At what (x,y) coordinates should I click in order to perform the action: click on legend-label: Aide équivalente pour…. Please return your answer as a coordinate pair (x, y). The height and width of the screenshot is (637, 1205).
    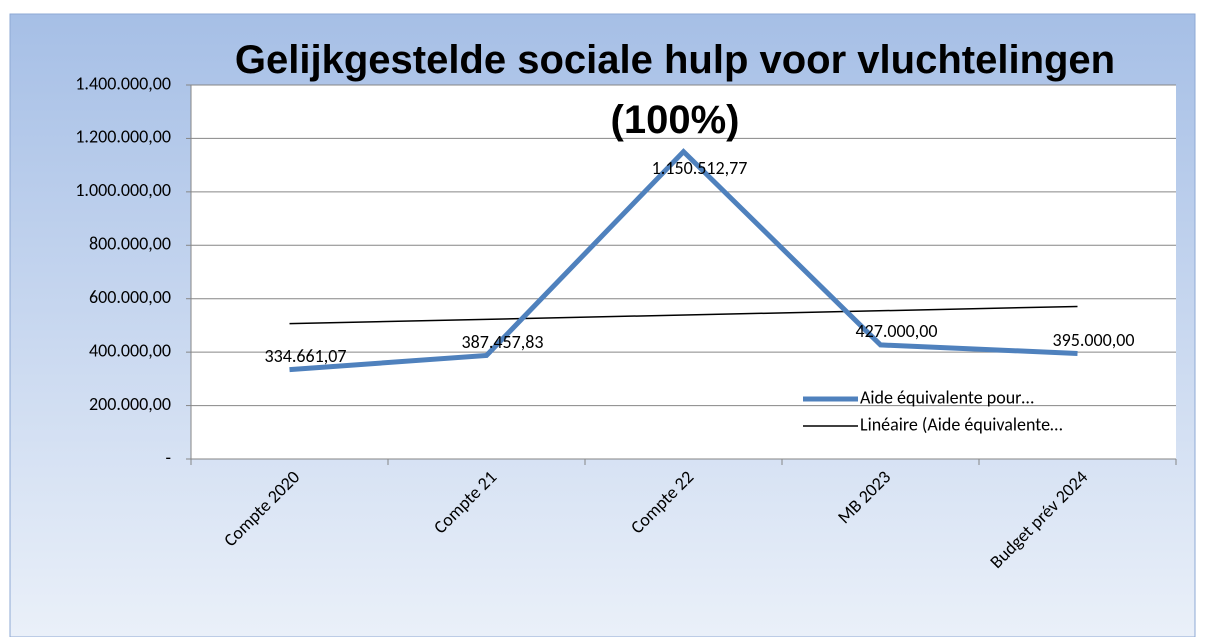
    Looking at the image, I should click on (947, 397).